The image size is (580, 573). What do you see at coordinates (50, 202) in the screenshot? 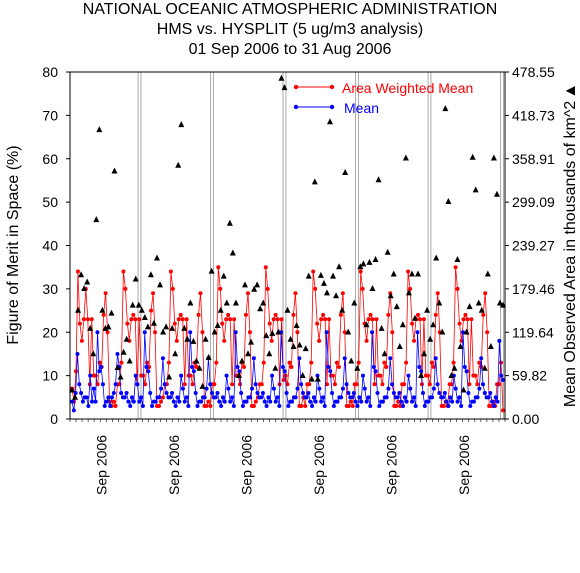
I see `left-tick-label: 50` at bounding box center [50, 202].